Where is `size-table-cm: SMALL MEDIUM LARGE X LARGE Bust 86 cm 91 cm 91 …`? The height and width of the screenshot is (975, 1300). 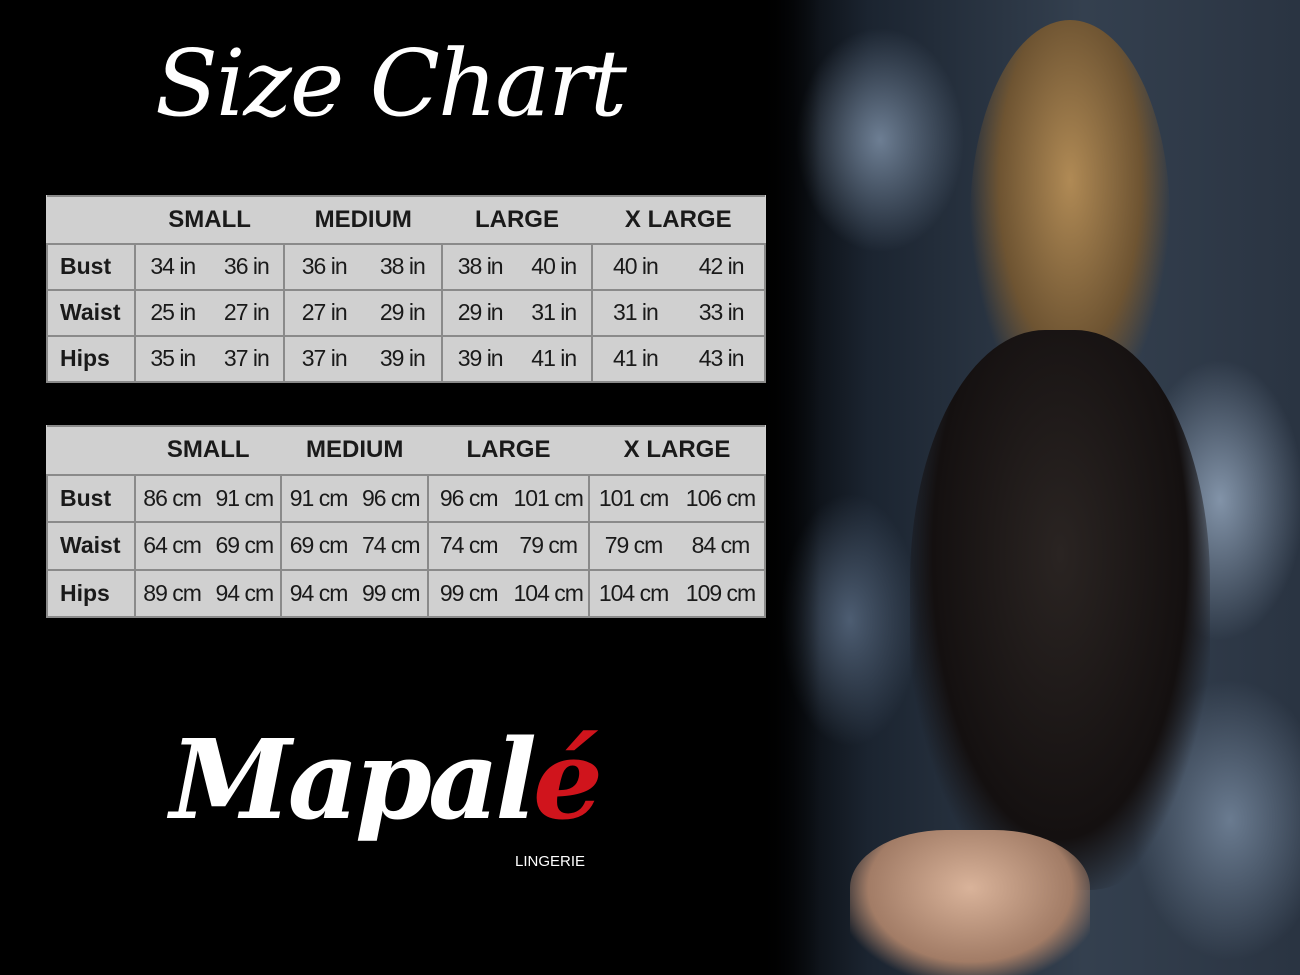
size-table-cm: SMALL MEDIUM LARGE X LARGE Bust 86 cm 91 cm 91 … is located at coordinates (406, 522).